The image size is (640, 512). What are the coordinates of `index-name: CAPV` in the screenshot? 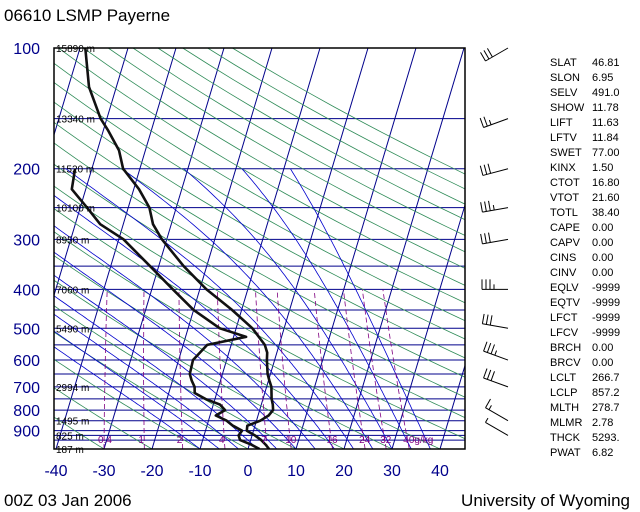 It's located at (565, 243).